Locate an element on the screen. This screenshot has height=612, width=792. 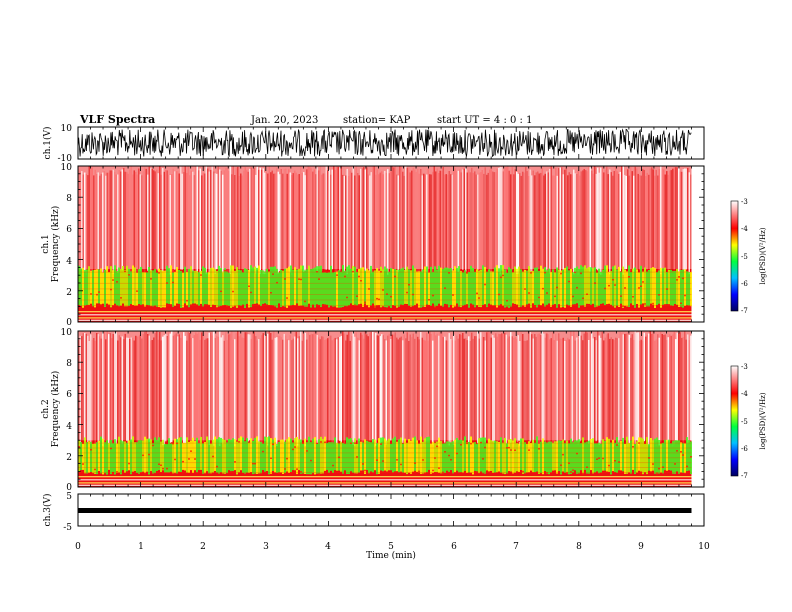
ch2-colorbar: -3 -4 -5 -6 -7 log(PSD)(V²/Hz) is located at coordinates (748, 421).